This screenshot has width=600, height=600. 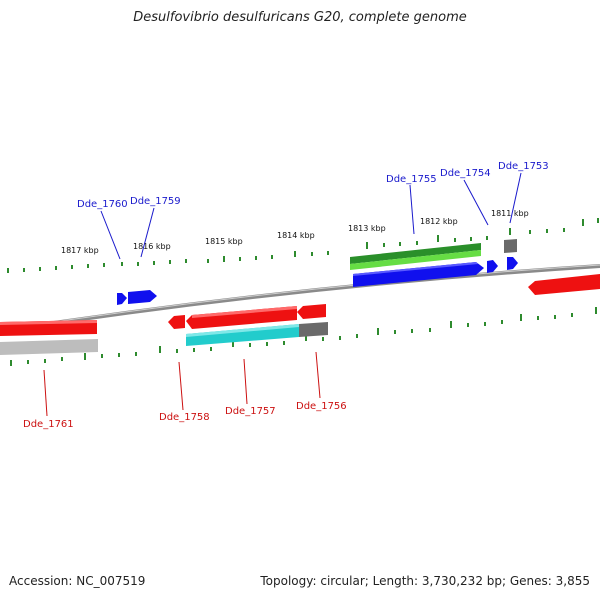 What do you see at coordinates (321, 406) in the screenshot?
I see `gene-label-dde-1756: Dde_1756` at bounding box center [321, 406].